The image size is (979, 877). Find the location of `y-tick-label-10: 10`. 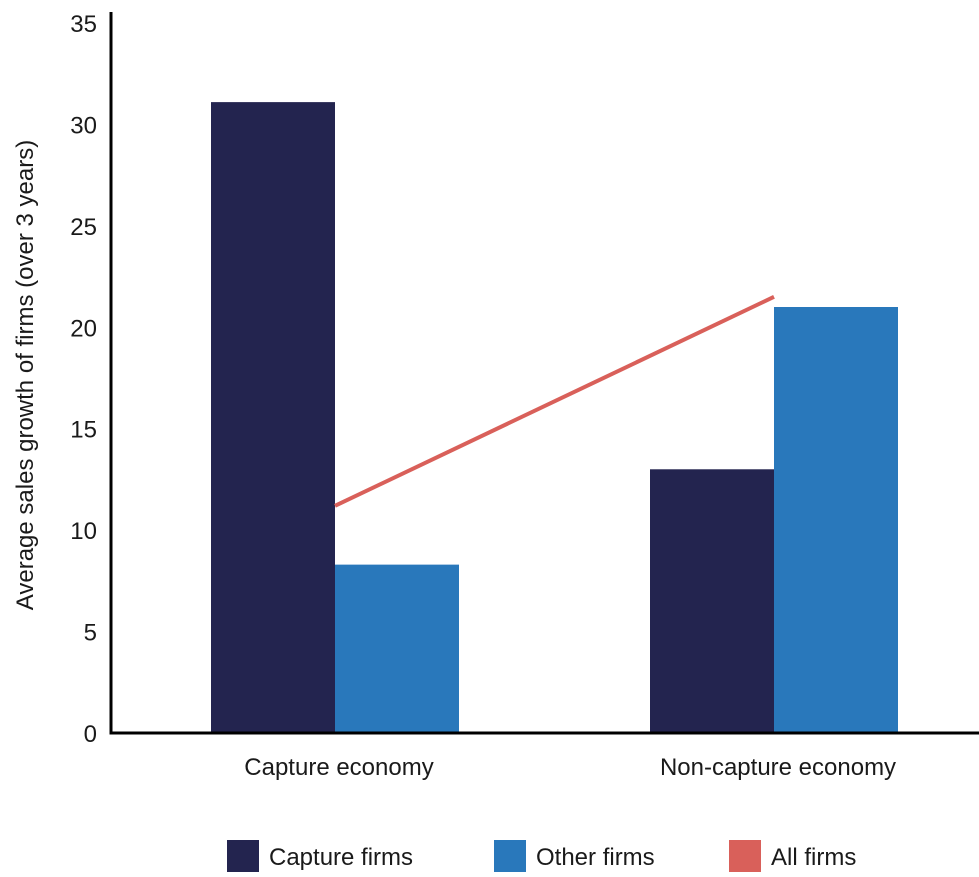

y-tick-label-10: 10 is located at coordinates (83, 531).